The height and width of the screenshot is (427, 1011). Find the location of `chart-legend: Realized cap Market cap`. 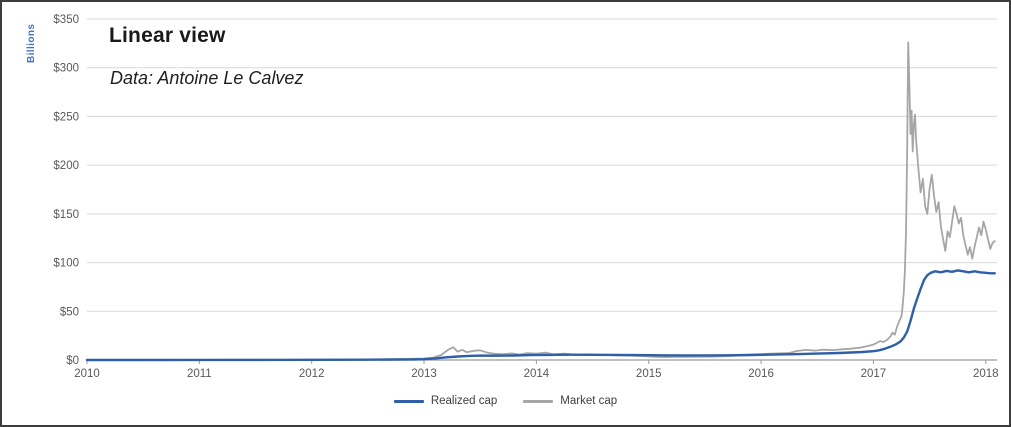

chart-legend: Realized cap Market cap is located at coordinates (505, 401).